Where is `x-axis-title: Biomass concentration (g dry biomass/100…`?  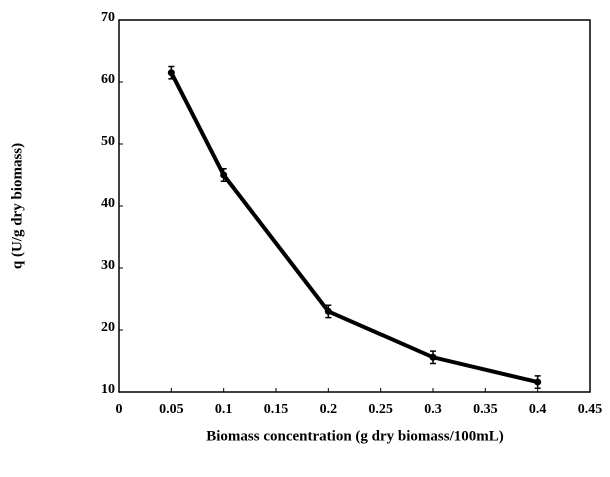
x-axis-title: Biomass concentration (g dry biomass/100… is located at coordinates (355, 436).